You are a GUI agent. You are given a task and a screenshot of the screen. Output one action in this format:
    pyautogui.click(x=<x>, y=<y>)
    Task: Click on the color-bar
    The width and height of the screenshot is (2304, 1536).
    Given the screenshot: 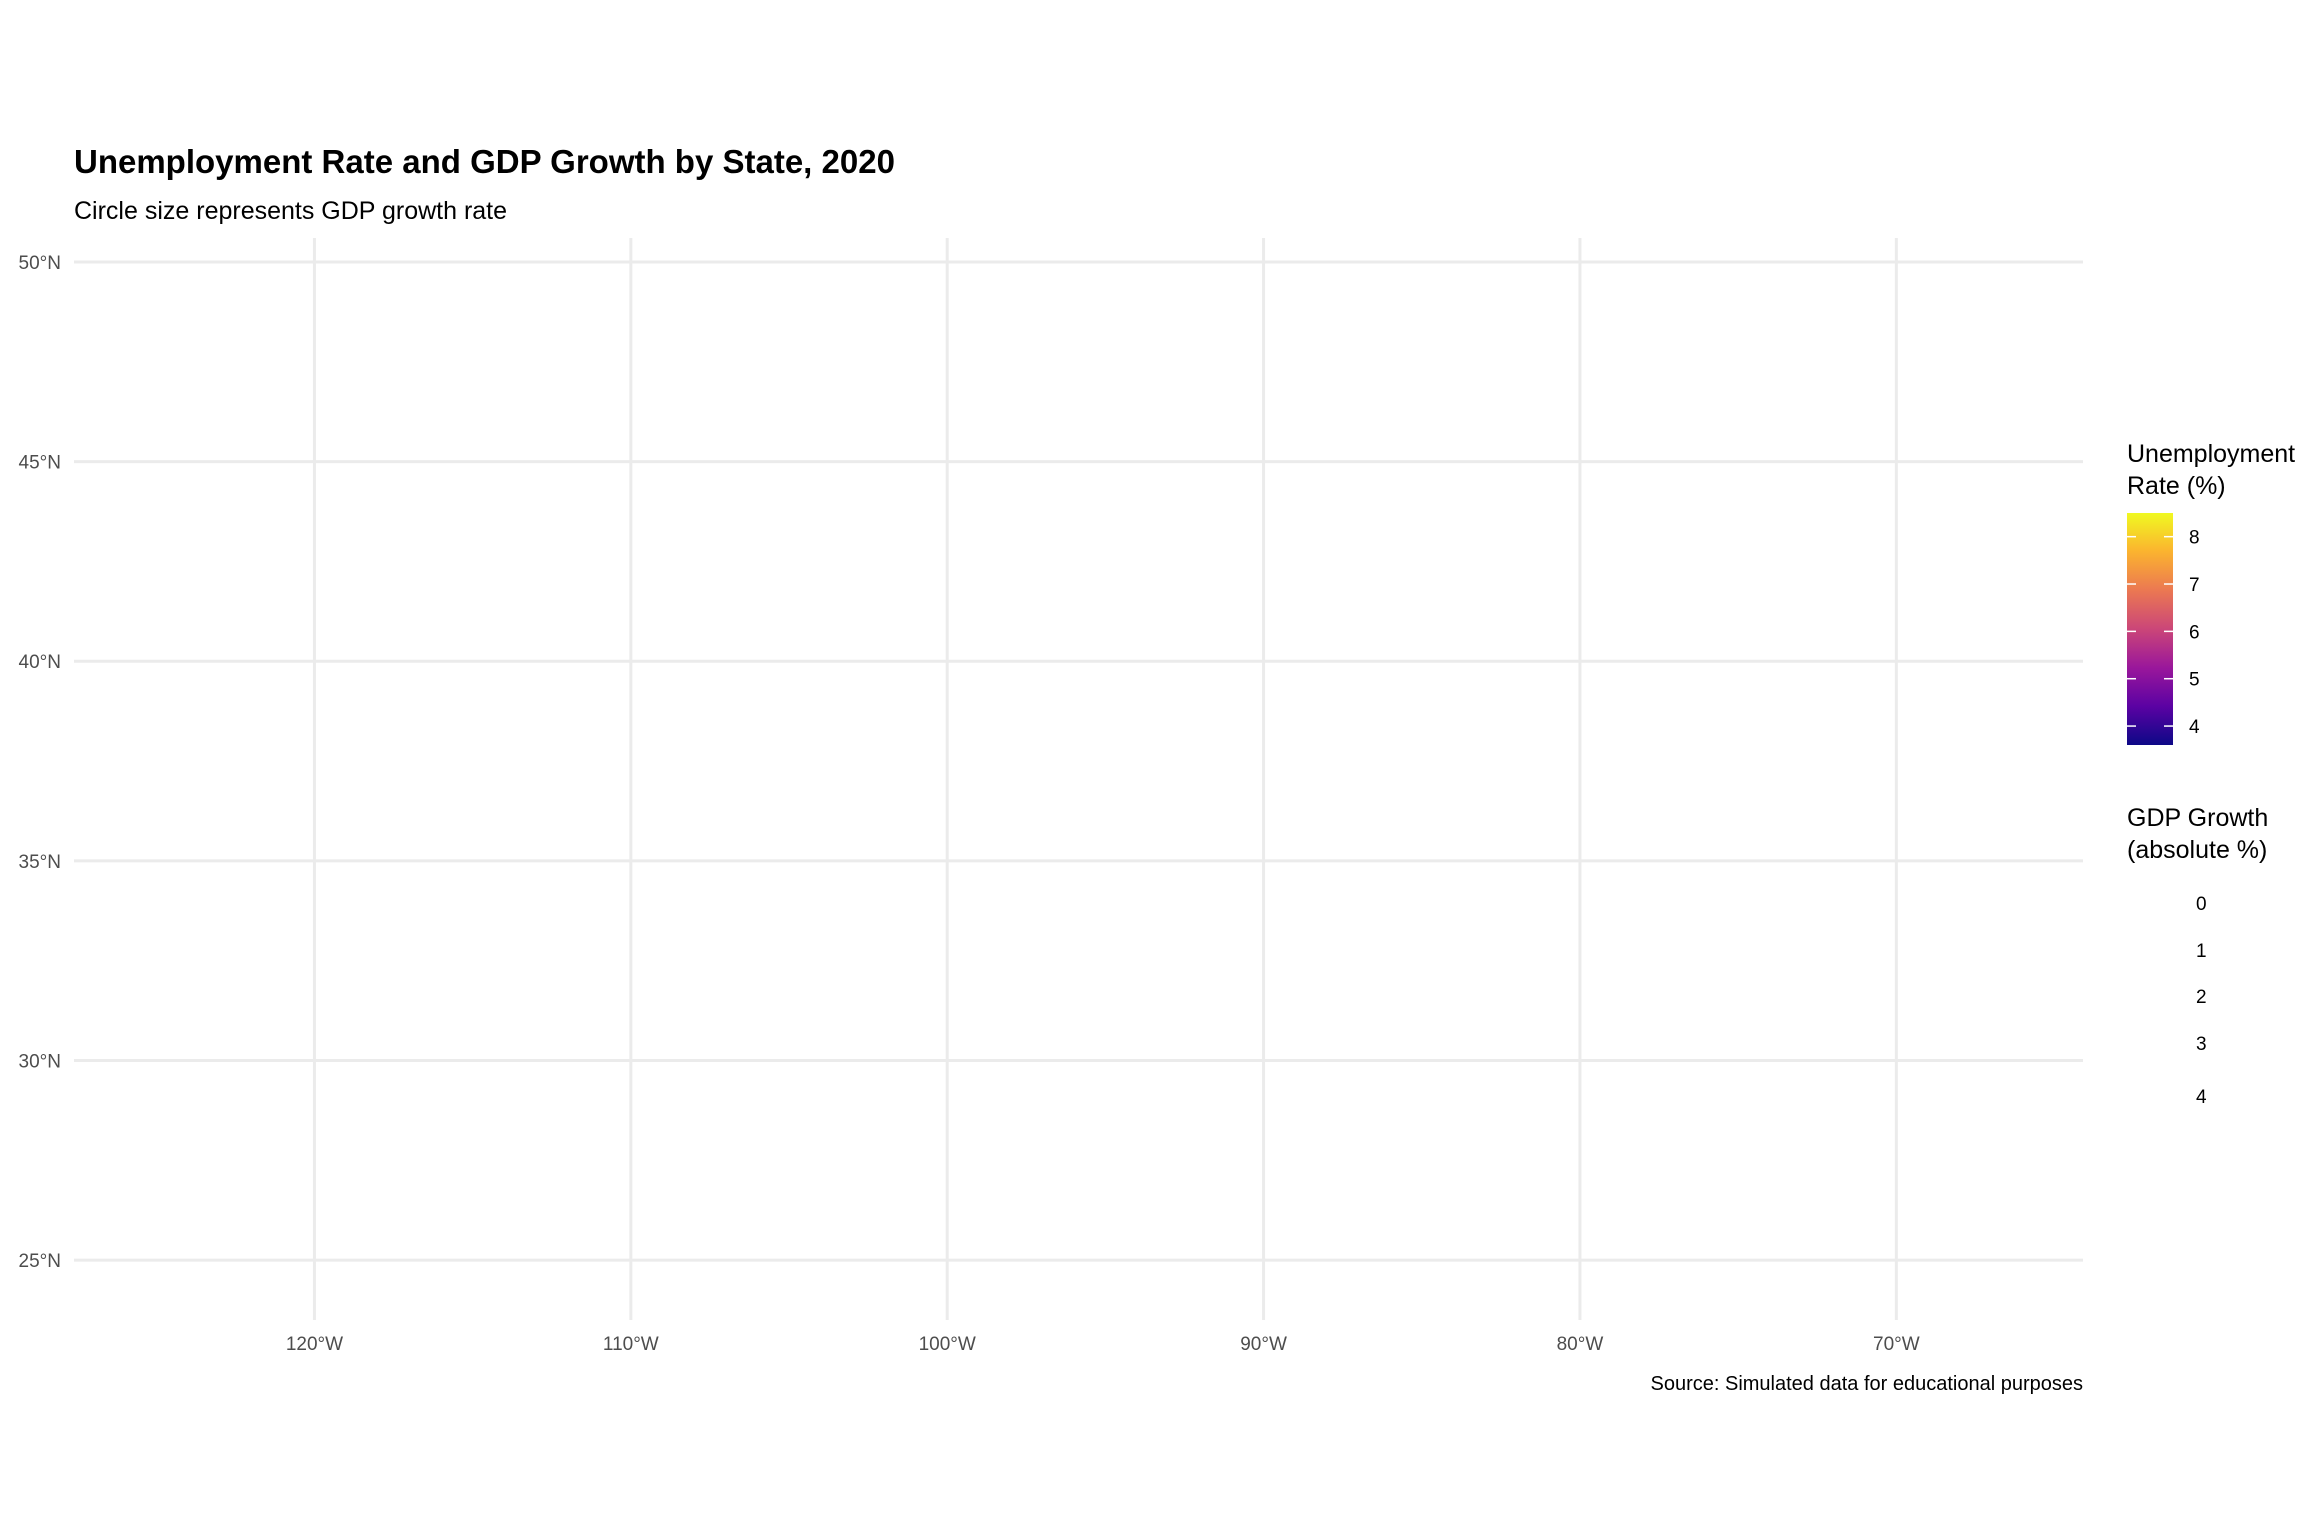 What is the action you would take?
    pyautogui.click(x=2150, y=629)
    